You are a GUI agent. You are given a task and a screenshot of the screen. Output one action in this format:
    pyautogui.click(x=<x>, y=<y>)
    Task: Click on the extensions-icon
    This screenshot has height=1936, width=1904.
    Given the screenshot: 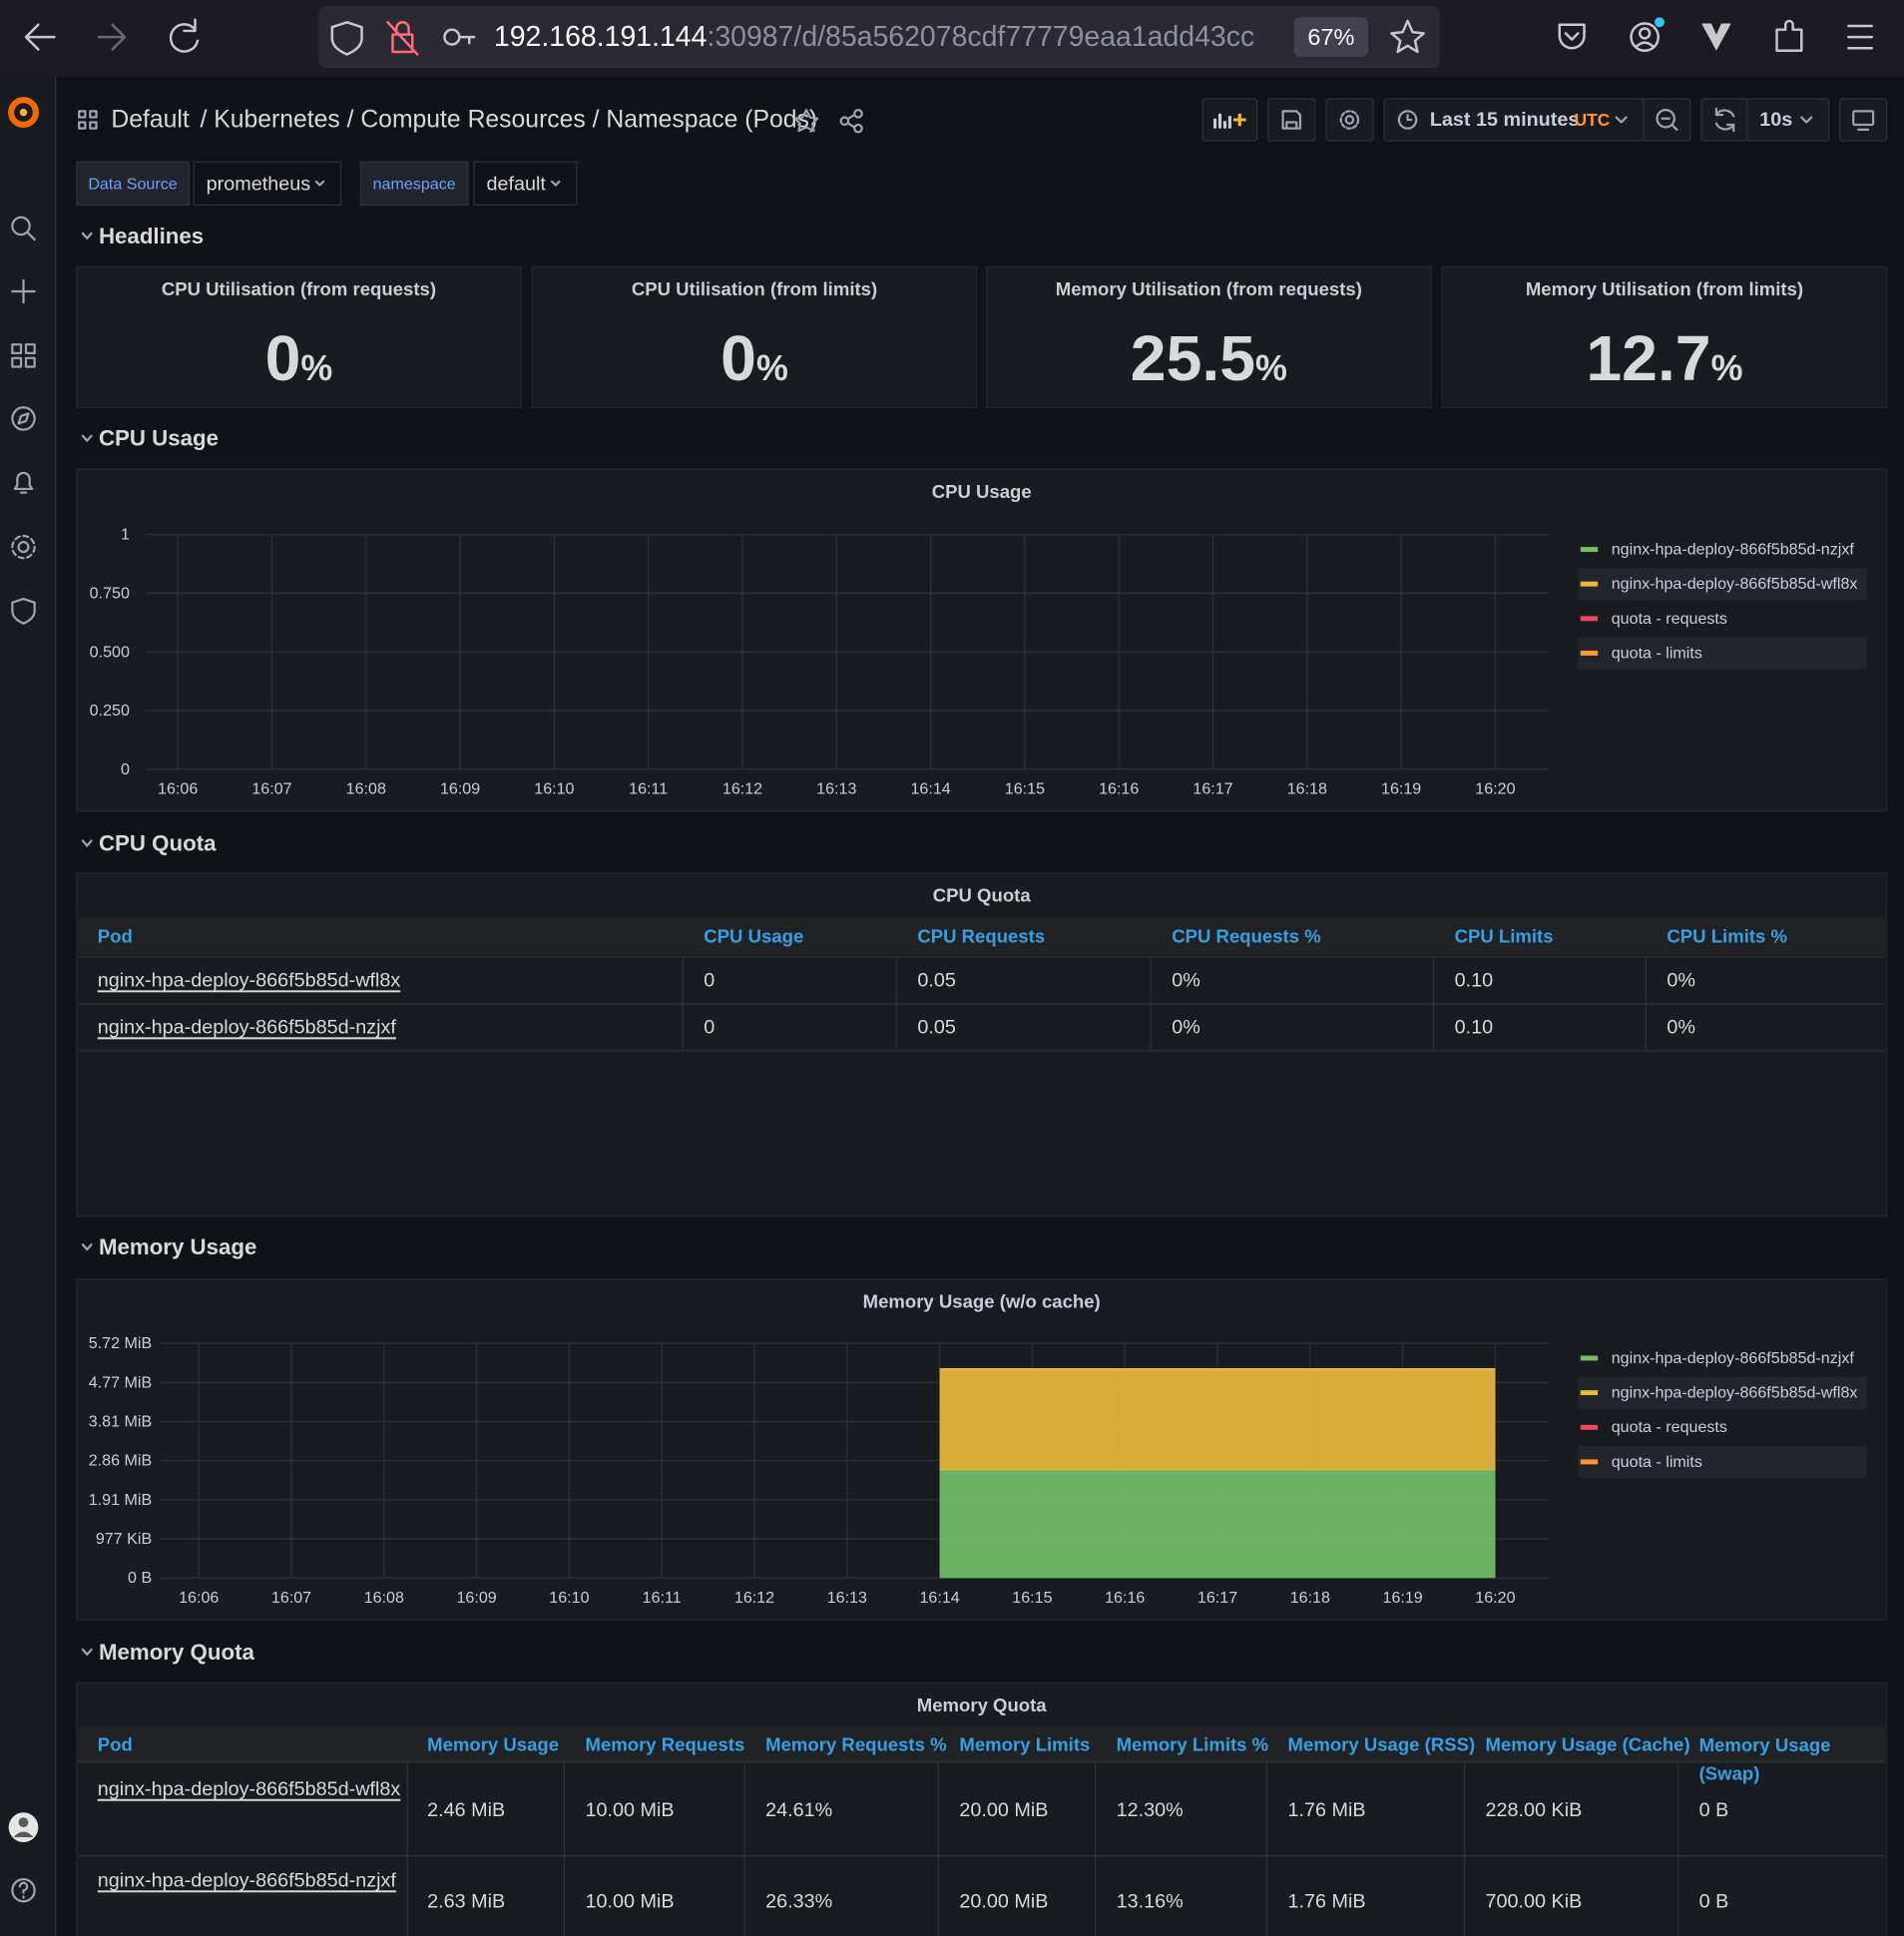 What is the action you would take?
    pyautogui.click(x=1789, y=35)
    